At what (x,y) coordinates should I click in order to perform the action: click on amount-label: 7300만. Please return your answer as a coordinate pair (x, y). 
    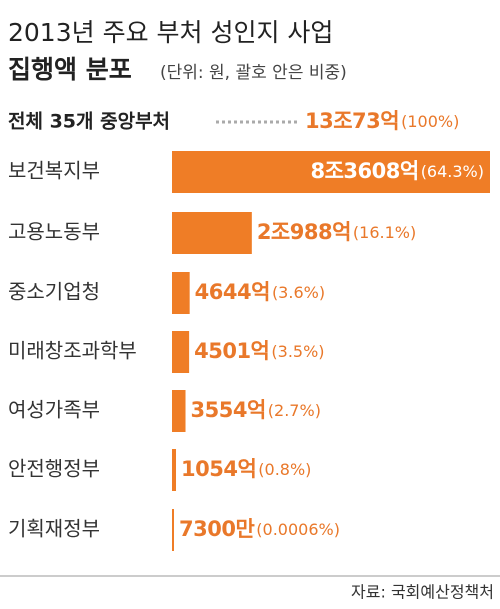
    Looking at the image, I should click on (216, 529).